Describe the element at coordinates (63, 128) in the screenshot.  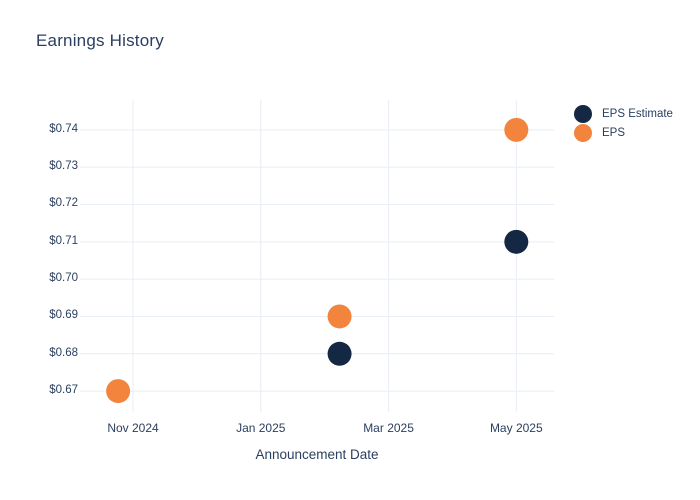
I see `y-tick-label: $0.74` at that location.